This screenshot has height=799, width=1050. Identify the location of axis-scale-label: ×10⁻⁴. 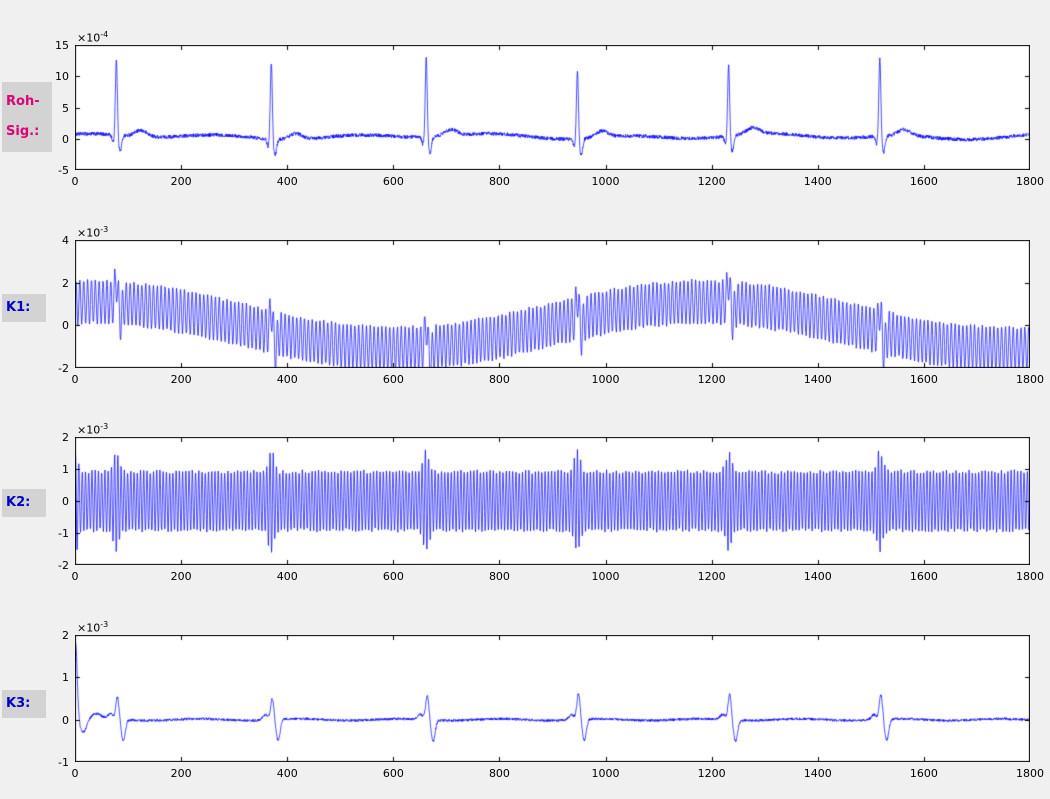
(92, 36).